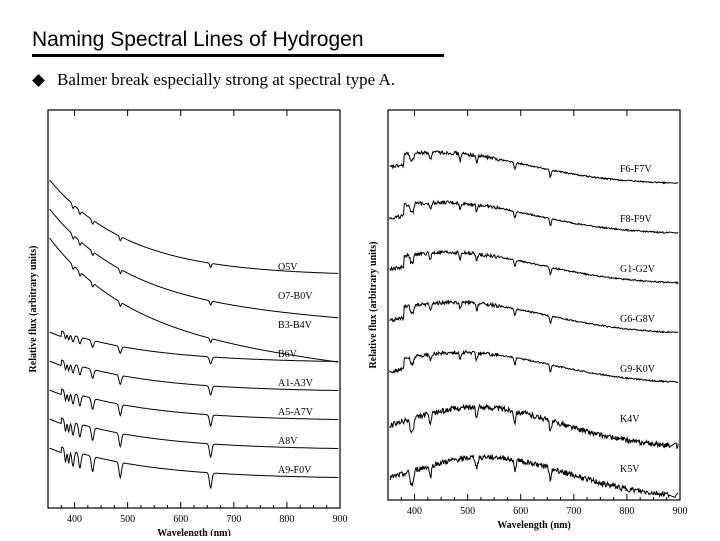 This screenshot has height=541, width=720. I want to click on spectral-type-label: G1-G2V, so click(638, 269).